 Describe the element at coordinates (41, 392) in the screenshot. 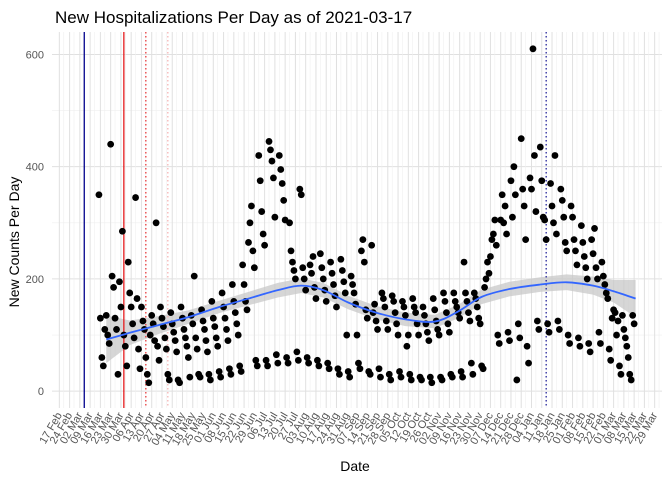

I see `y-tick-label: 0` at that location.